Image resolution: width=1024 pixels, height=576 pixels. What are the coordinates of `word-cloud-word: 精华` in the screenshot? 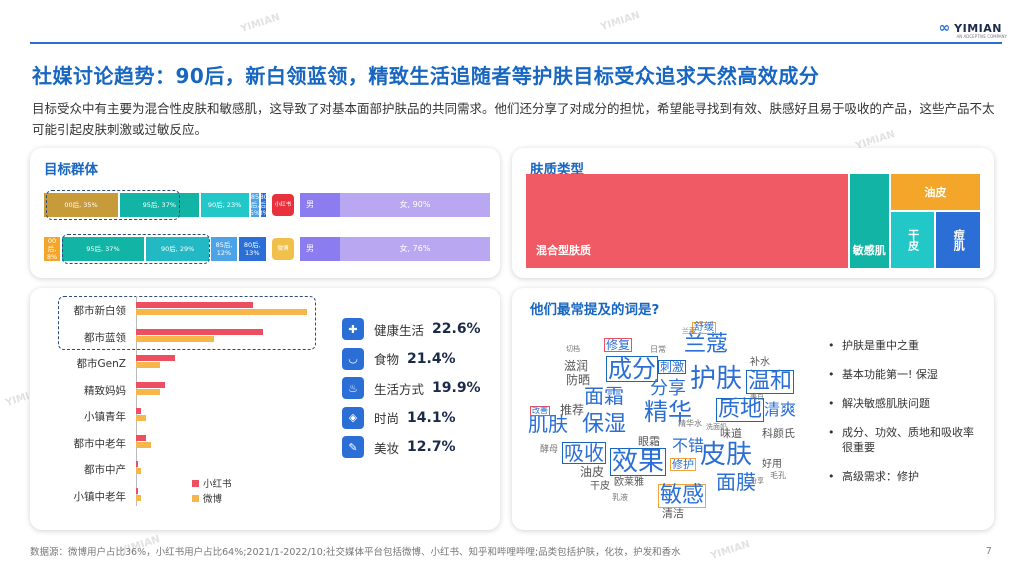 It's located at (668, 412).